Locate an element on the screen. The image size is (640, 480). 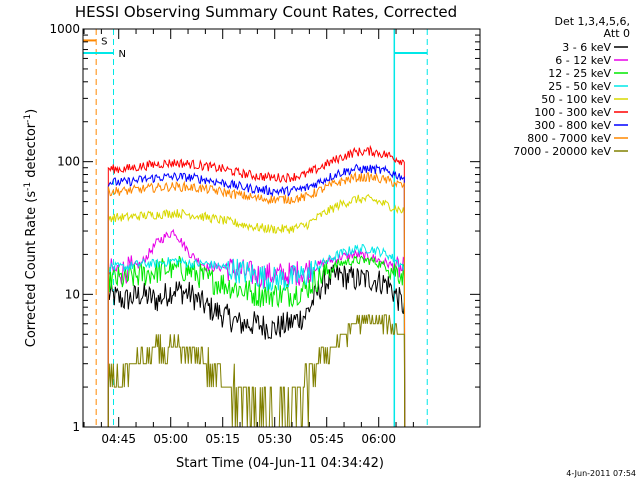
x-tick-label: 04:45 is located at coordinates (118, 439).